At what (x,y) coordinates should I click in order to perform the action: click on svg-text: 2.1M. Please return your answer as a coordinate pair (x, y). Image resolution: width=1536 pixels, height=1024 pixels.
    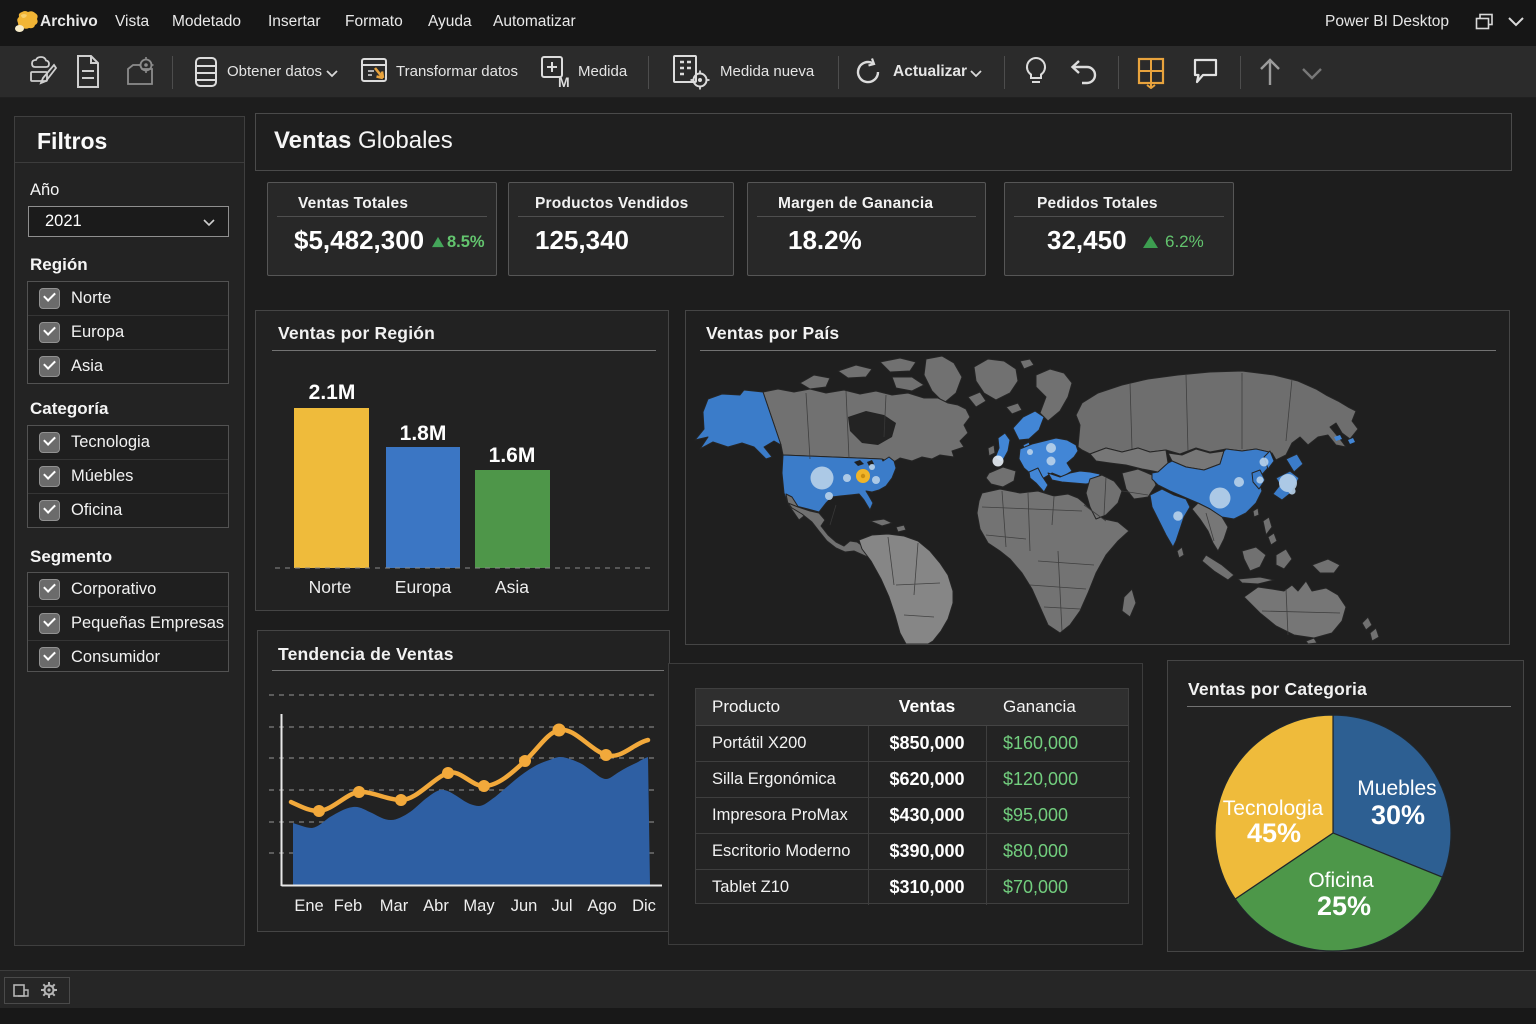
    Looking at the image, I should click on (332, 392).